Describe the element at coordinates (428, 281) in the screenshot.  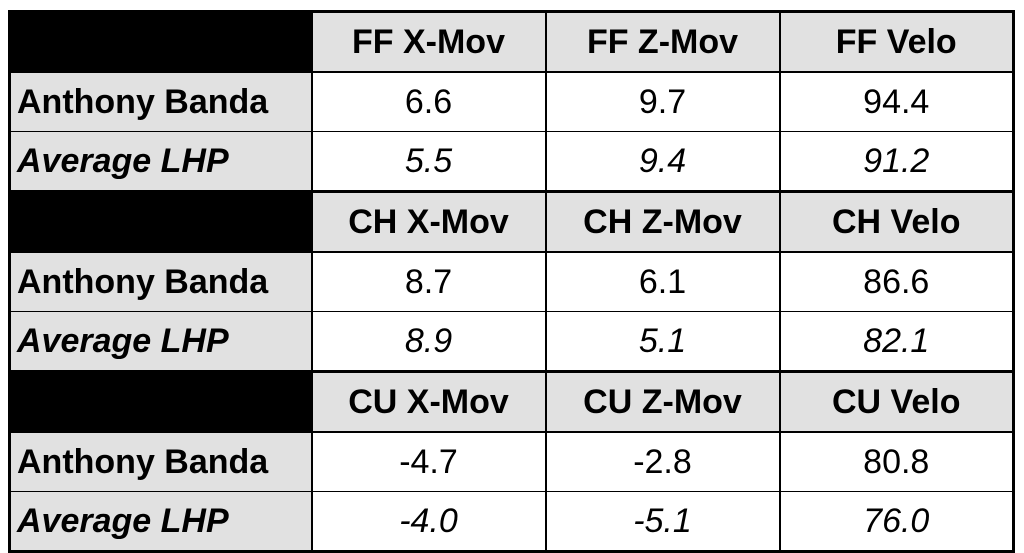
I see `value-cell-ch-0: 8.7` at that location.